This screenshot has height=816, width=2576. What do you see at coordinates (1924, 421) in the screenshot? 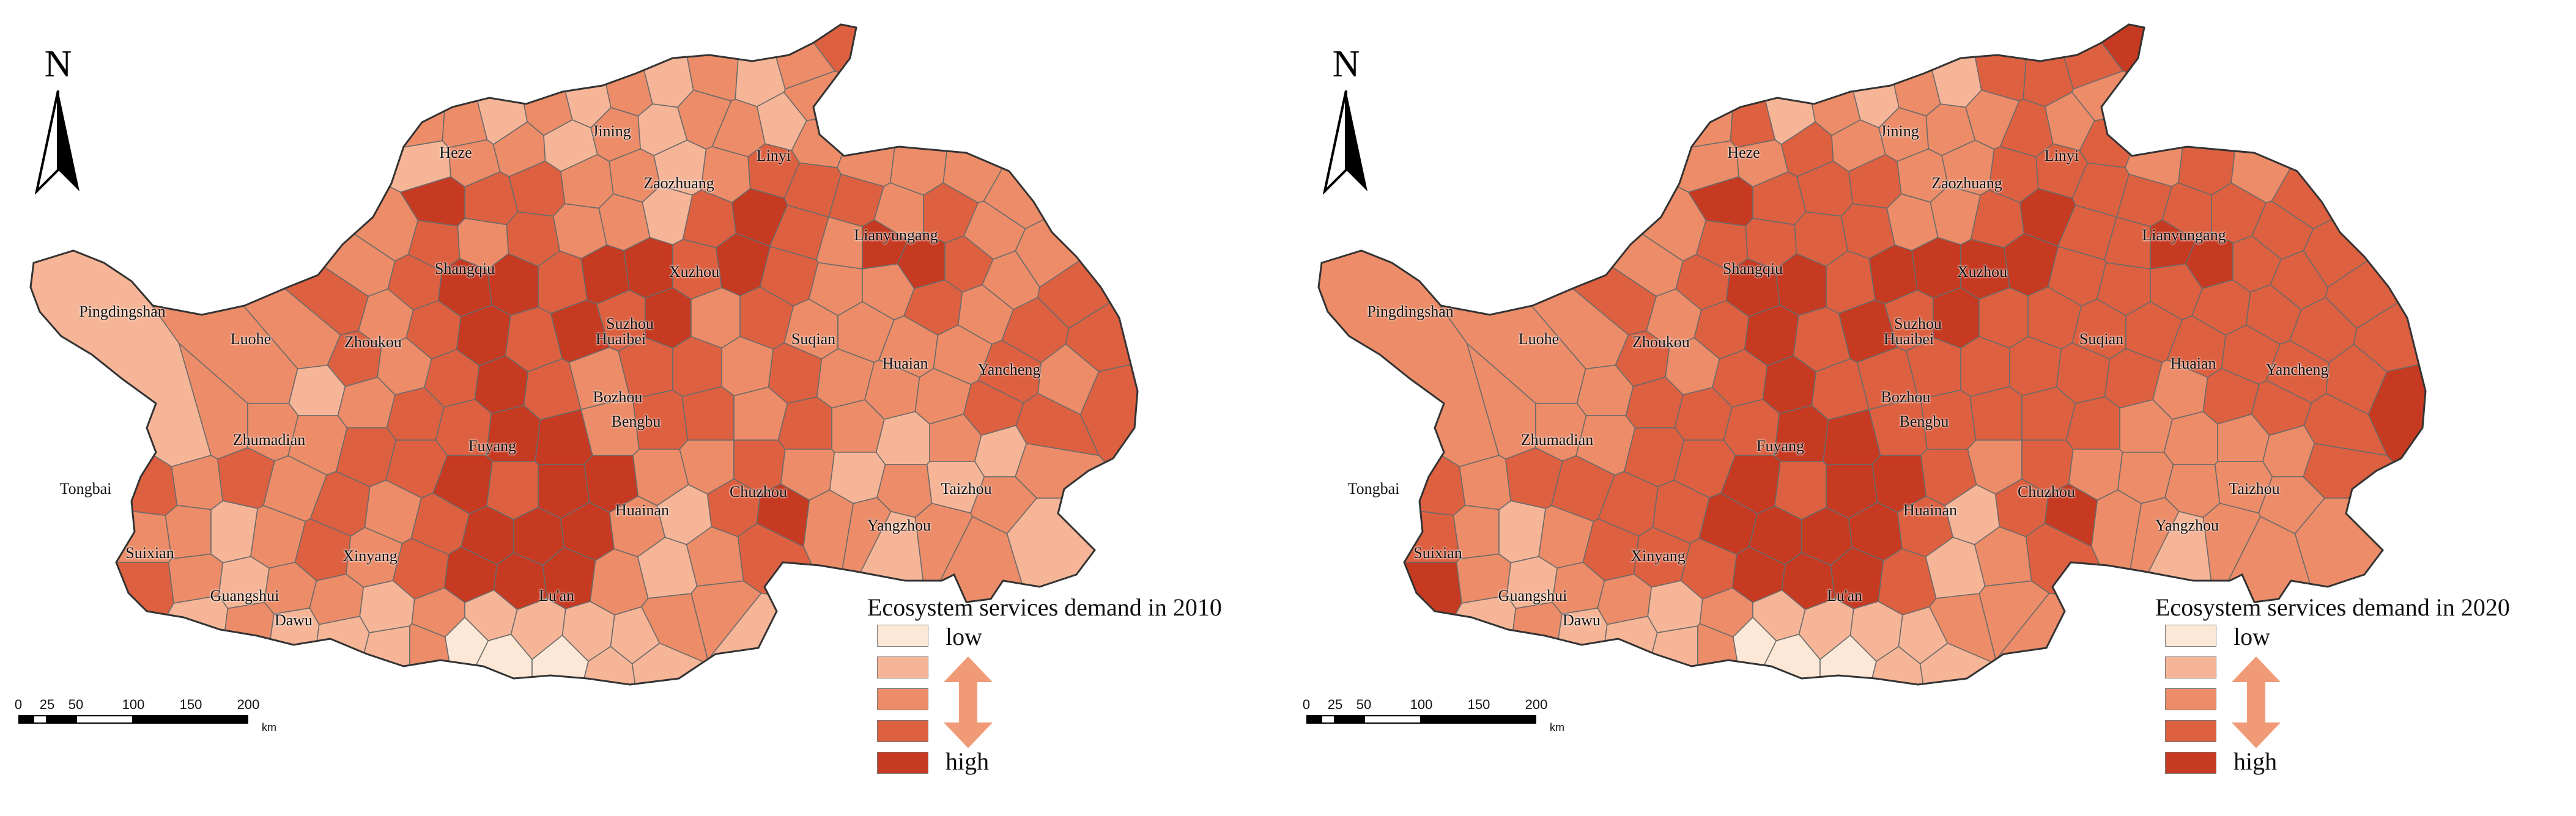
I see `city-label: Bengbu` at bounding box center [1924, 421].